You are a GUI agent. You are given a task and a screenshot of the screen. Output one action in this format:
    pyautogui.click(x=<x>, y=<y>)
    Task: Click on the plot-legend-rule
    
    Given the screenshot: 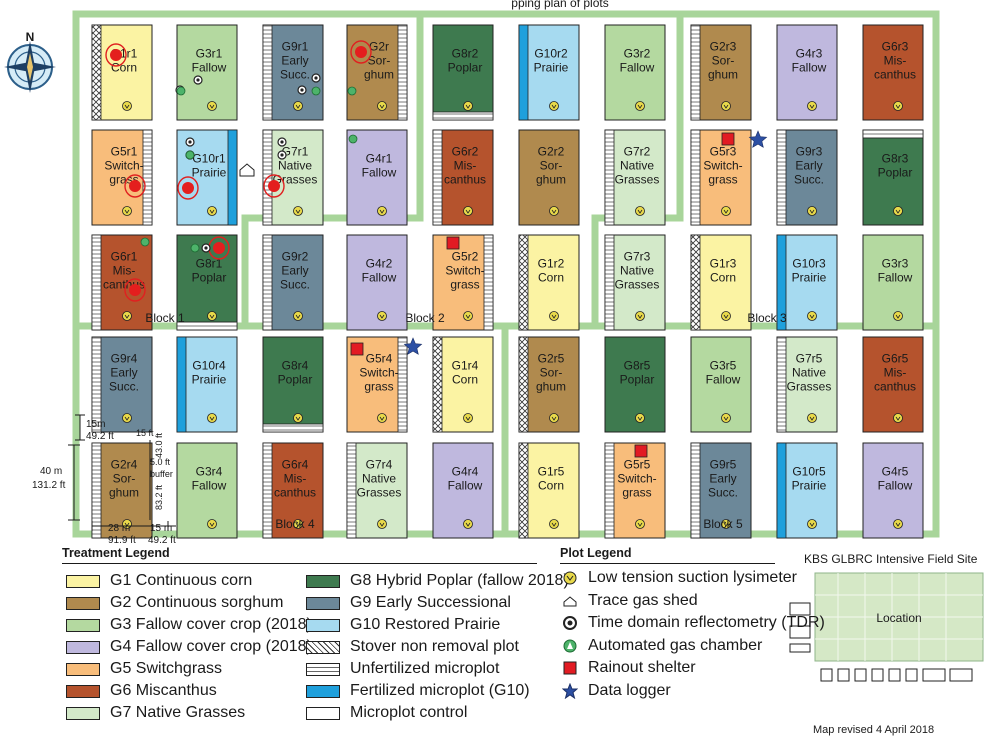 What is the action you would take?
    pyautogui.click(x=667, y=563)
    